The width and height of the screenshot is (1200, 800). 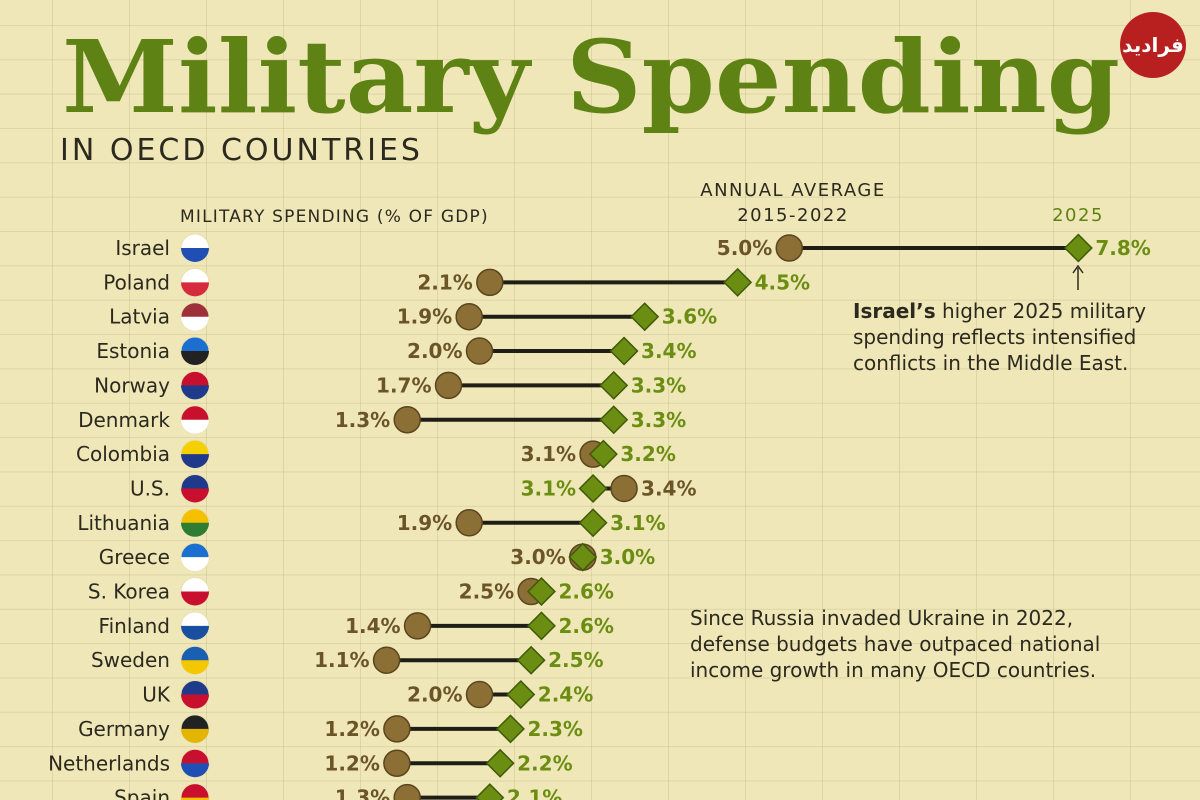 I want to click on chart-title: Military Spending, so click(x=591, y=77).